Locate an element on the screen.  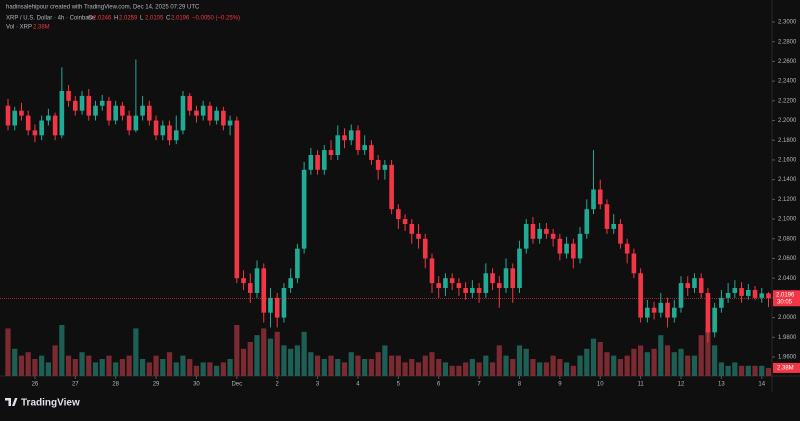
legend-label: O is located at coordinates (90, 19).